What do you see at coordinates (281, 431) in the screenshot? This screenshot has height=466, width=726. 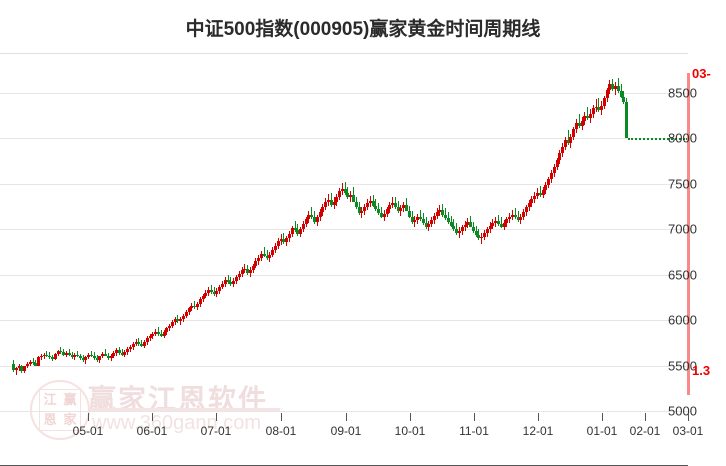 I see `x-axis-label-08-01: 08-01` at bounding box center [281, 431].